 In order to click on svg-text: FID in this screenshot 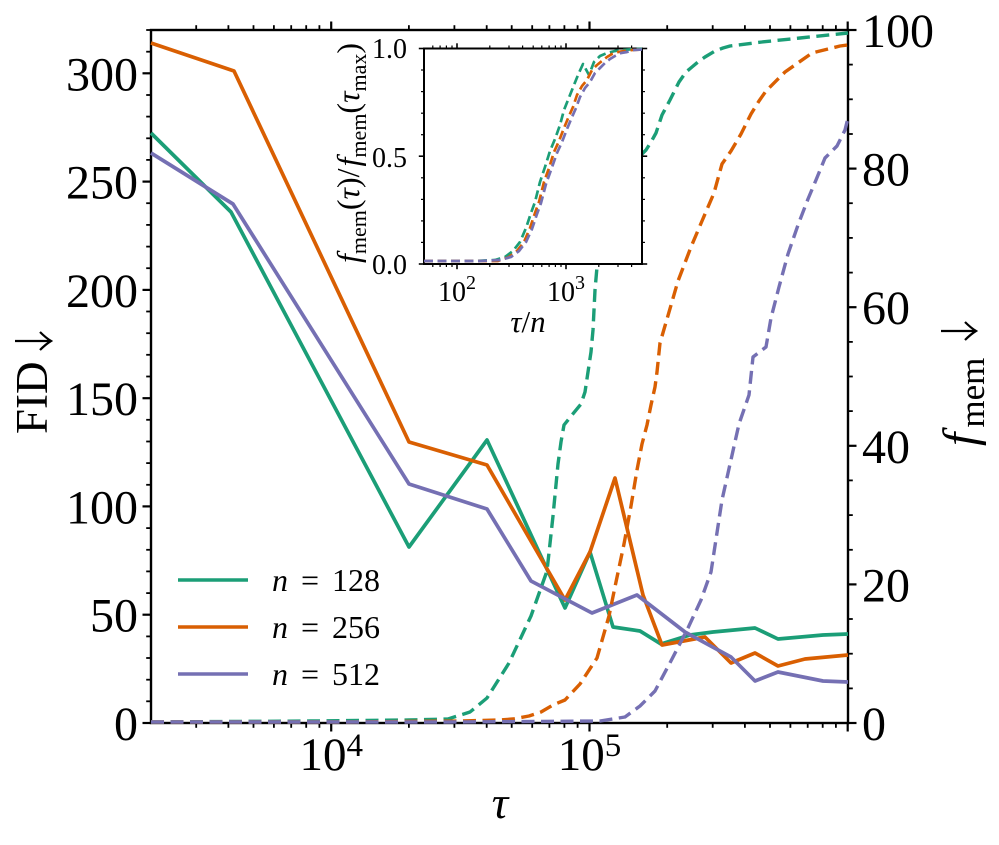, I will do `click(32, 397)`.